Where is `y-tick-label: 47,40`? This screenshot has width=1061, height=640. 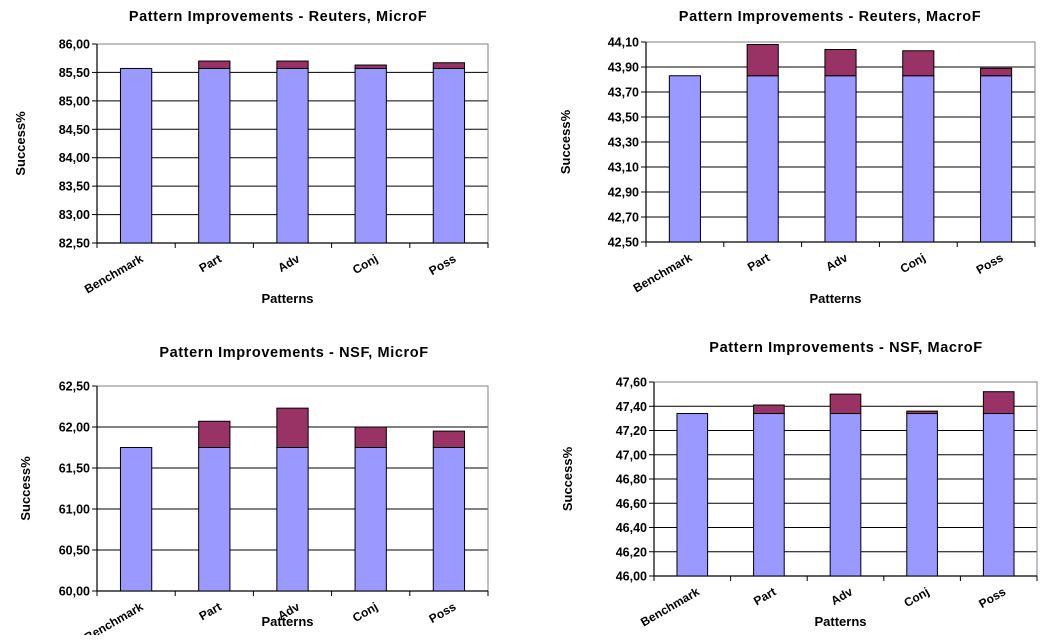
y-tick-label: 47,40 is located at coordinates (631, 407).